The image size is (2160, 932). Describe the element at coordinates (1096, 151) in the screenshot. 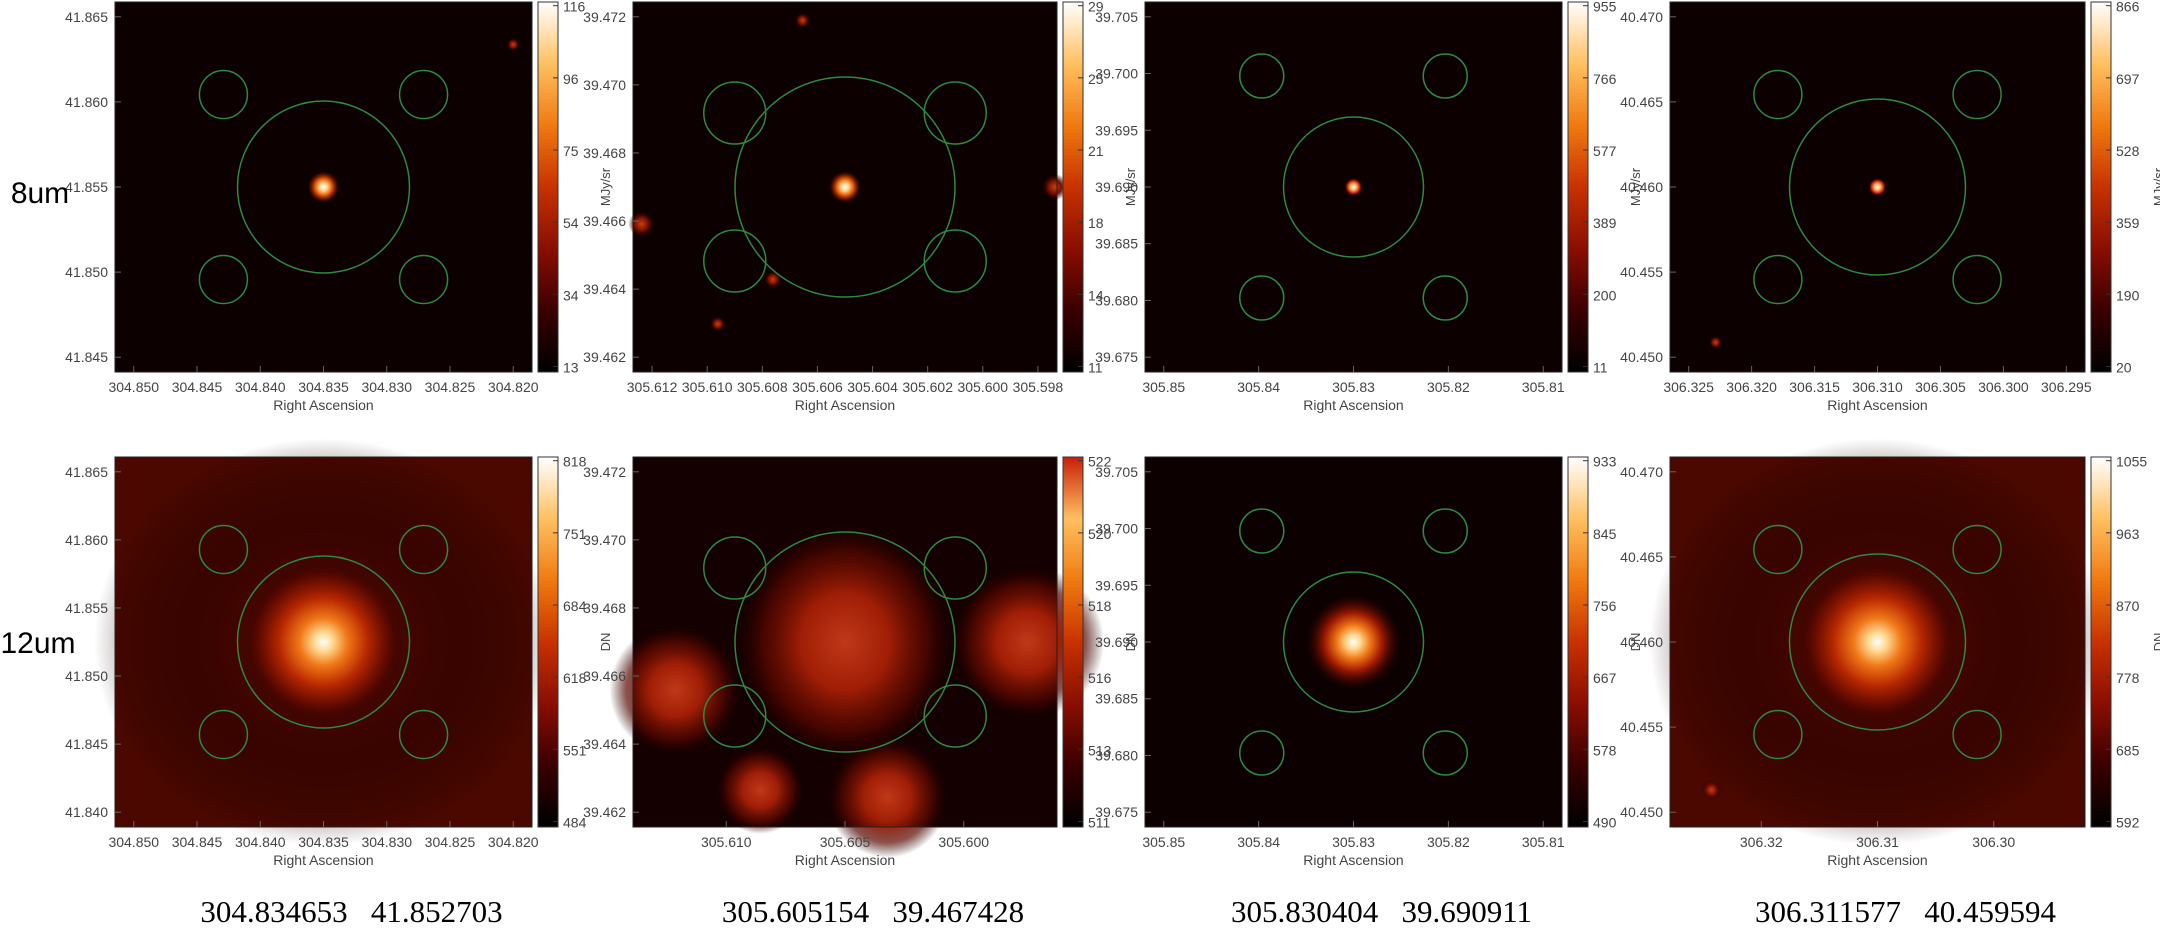

I see `colorbar-tick-label: 21` at that location.